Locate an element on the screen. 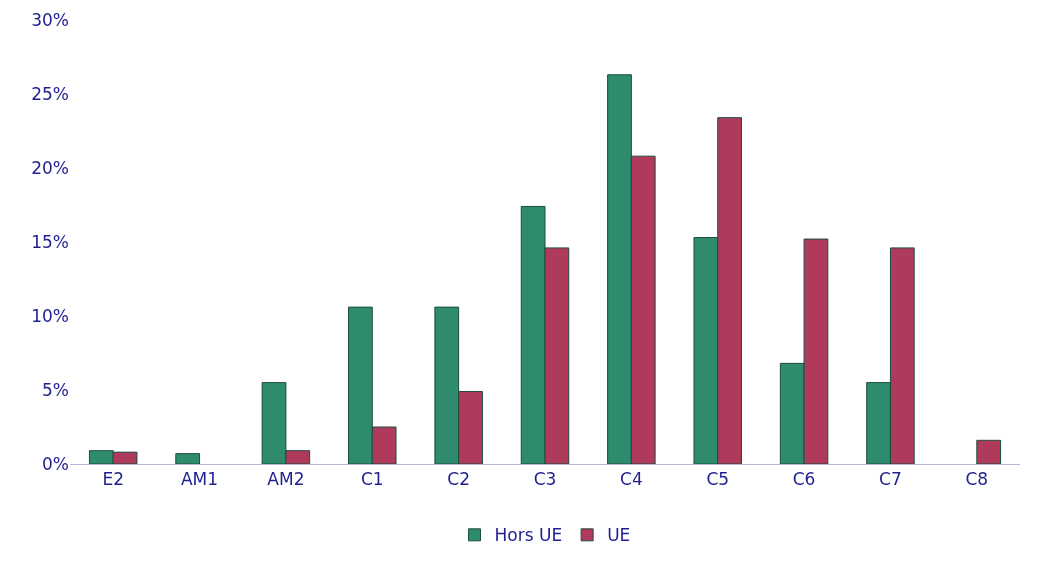 This screenshot has height=565, width=1040. x-tick-label: AM2 is located at coordinates (286, 479).